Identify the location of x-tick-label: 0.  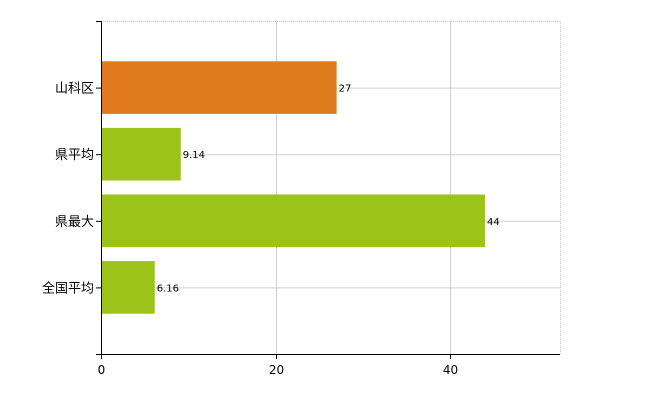
(102, 370).